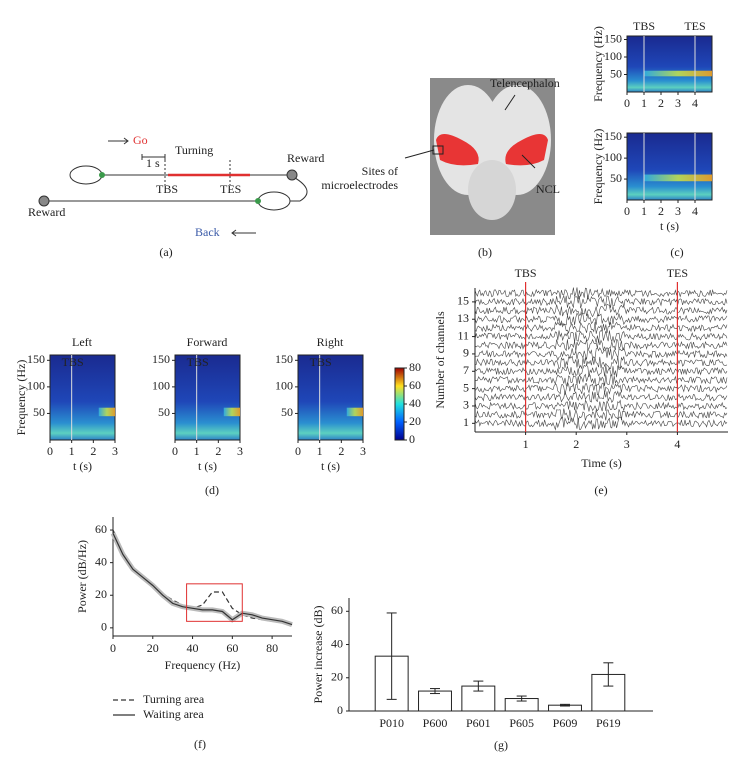  I want to click on tes-label: TES, so click(230, 189).